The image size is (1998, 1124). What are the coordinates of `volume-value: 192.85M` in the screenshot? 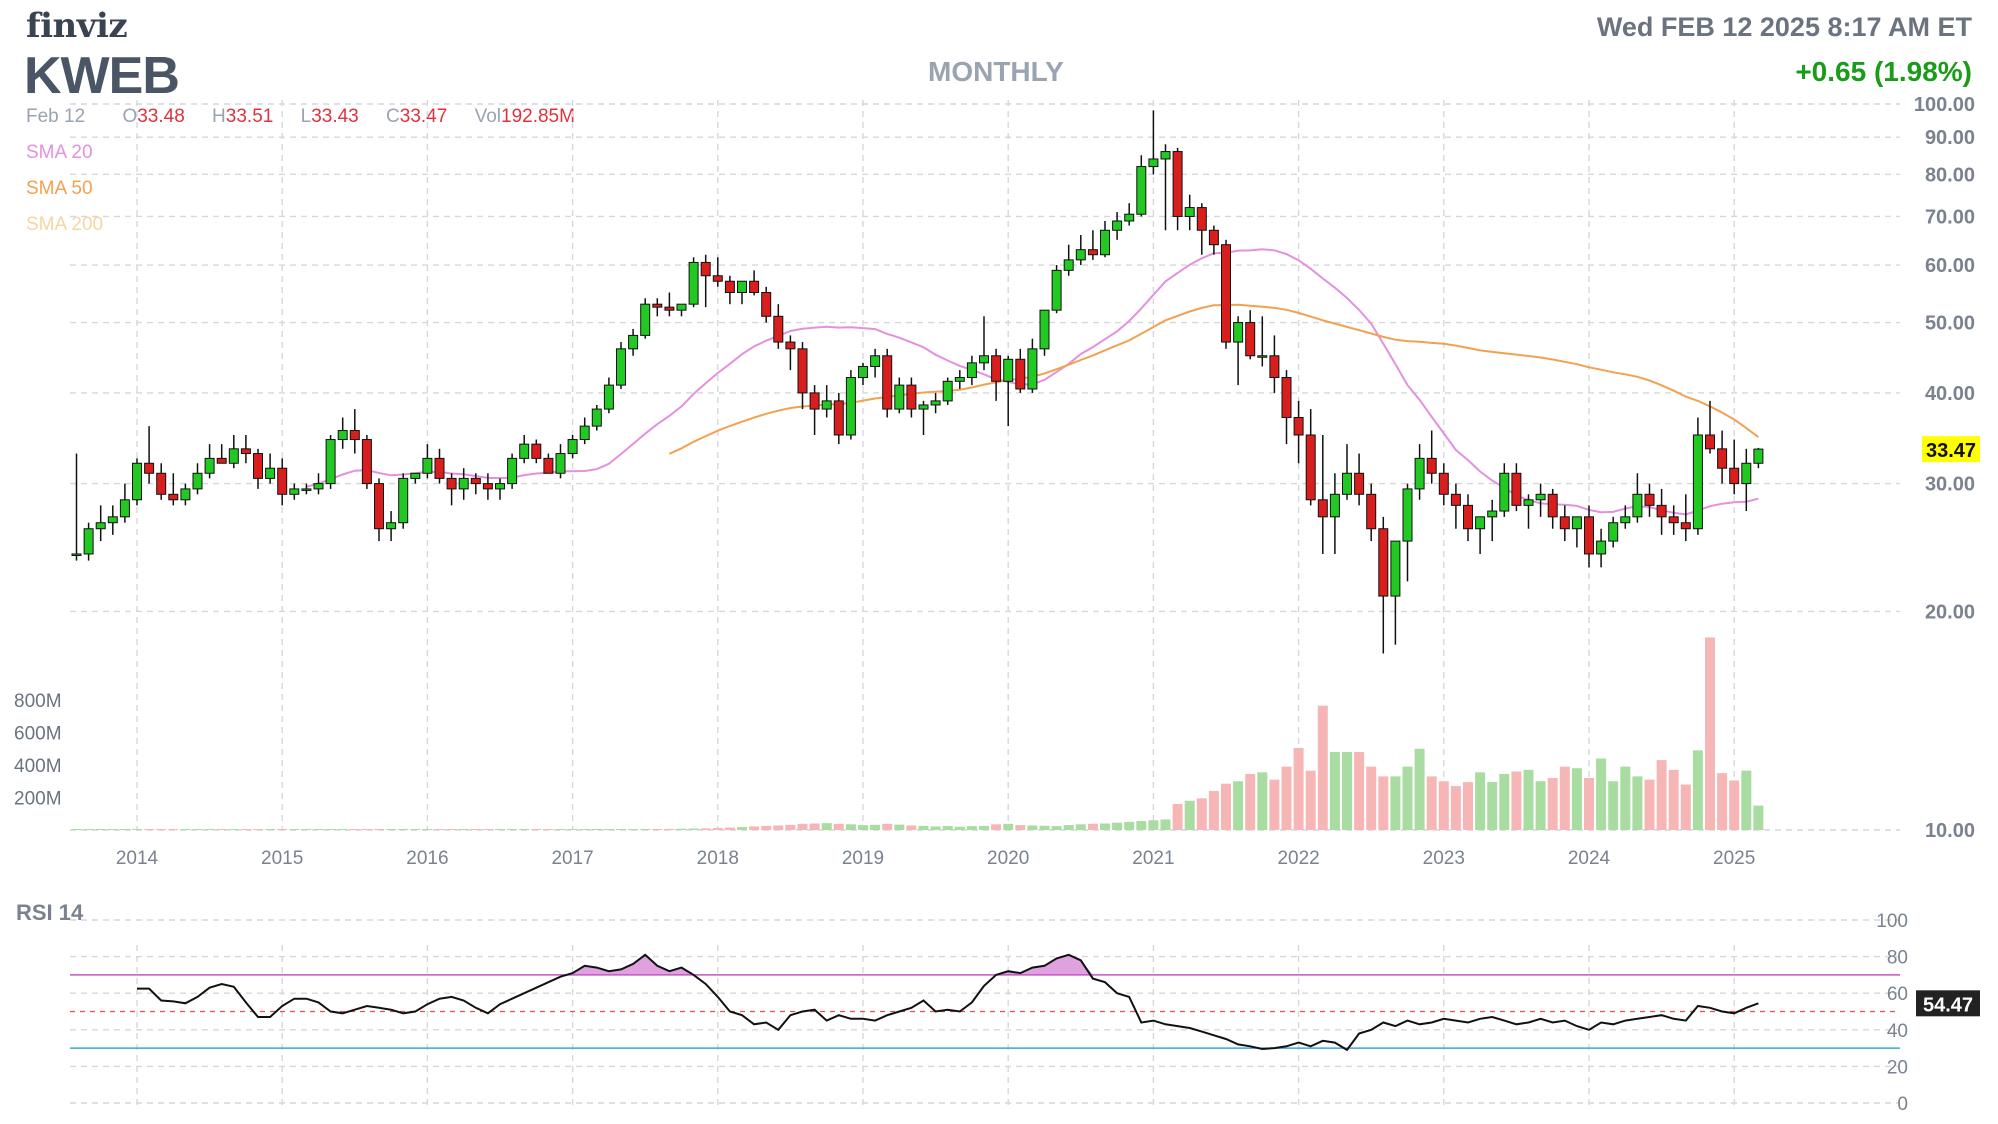 It's located at (538, 116).